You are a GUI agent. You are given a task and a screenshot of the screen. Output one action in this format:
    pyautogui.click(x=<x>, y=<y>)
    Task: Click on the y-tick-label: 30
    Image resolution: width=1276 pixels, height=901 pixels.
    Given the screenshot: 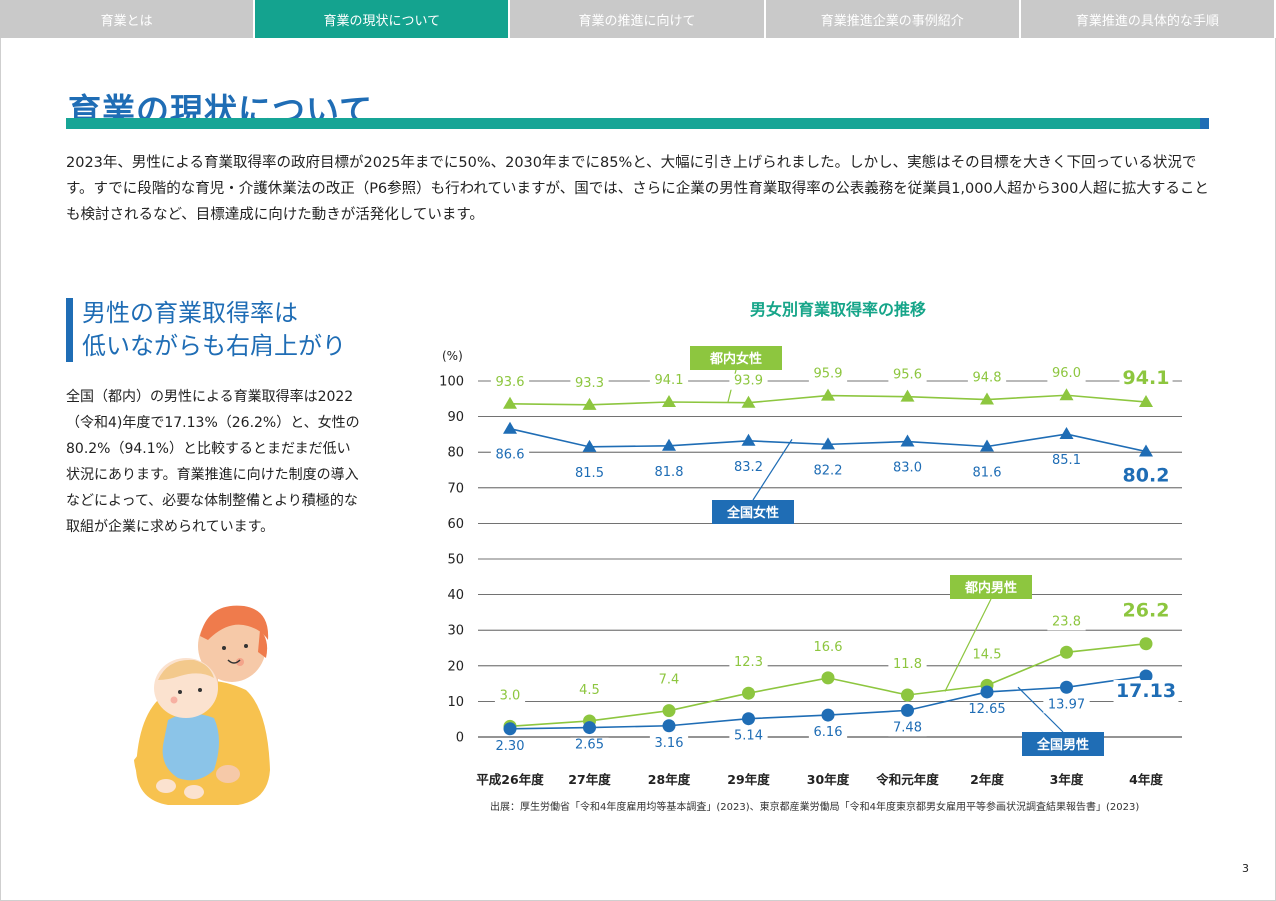 What is the action you would take?
    pyautogui.click(x=455, y=631)
    